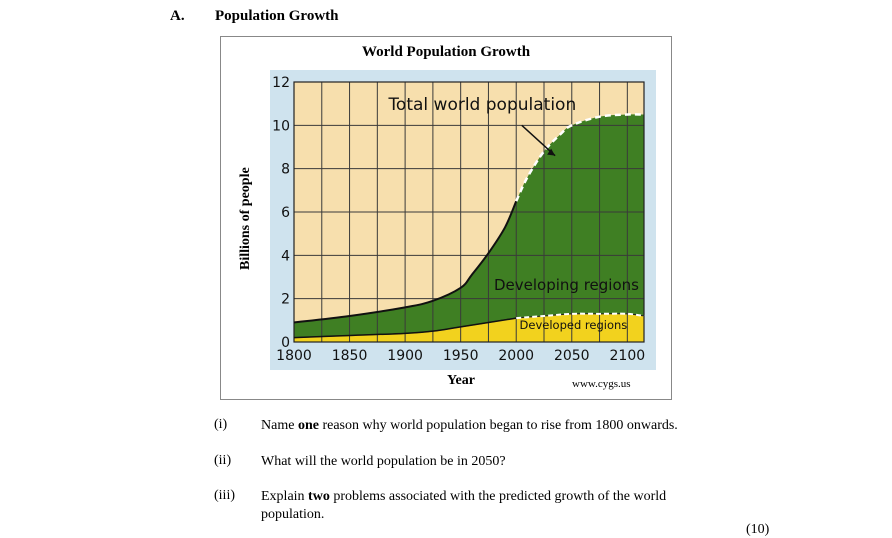 The image size is (892, 538). I want to click on chart-title: World Population Growth, so click(446, 52).